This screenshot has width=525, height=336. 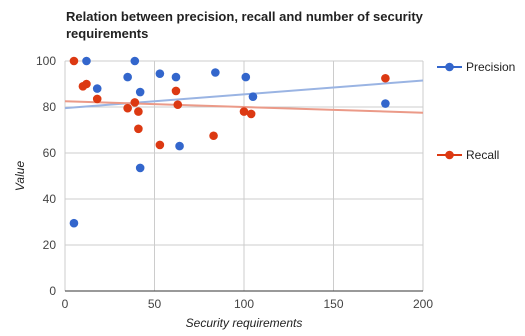 I want to click on x-tick-label: 0, so click(x=65, y=304).